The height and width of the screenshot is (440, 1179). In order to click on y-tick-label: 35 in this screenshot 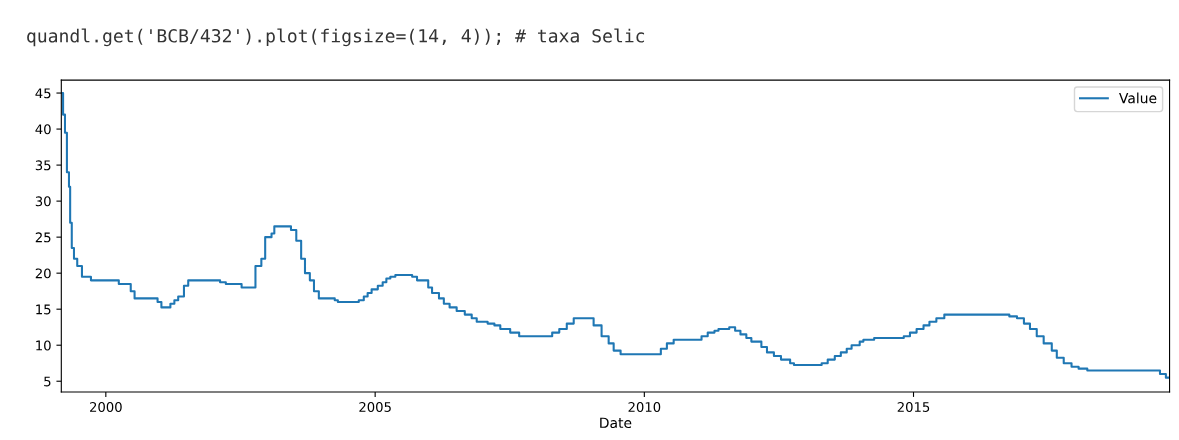, I will do `click(43, 165)`.